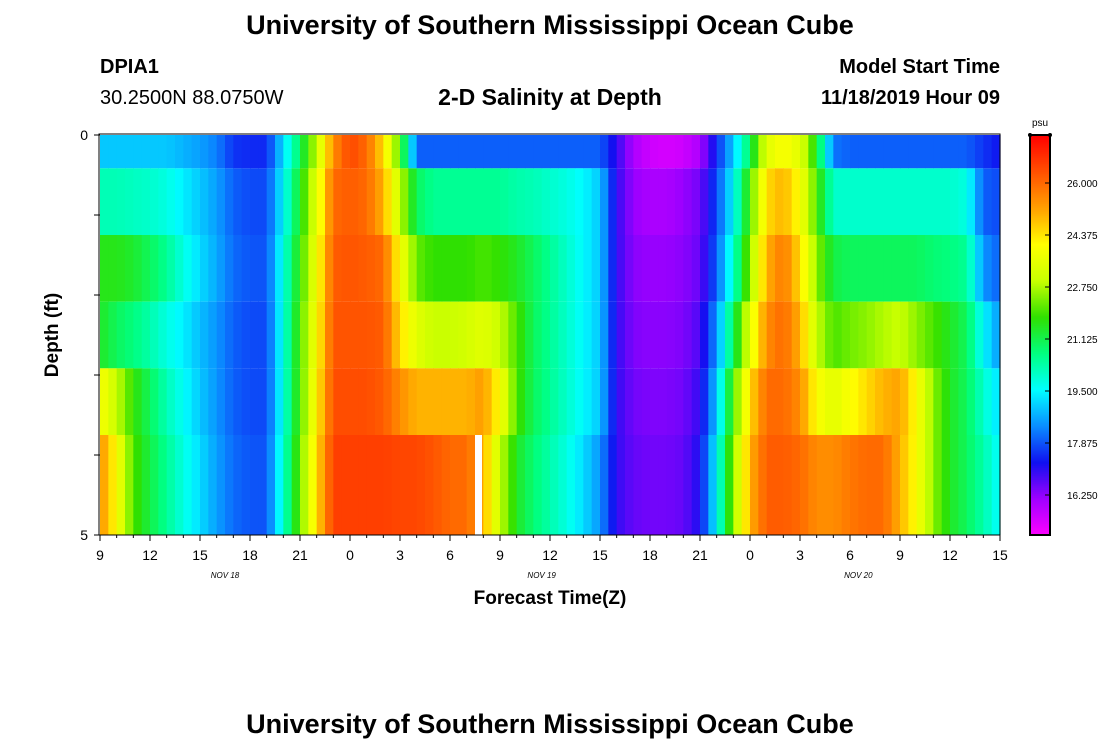 This screenshot has width=1100, height=750. I want to click on colorbar-frame, so click(1040, 335).